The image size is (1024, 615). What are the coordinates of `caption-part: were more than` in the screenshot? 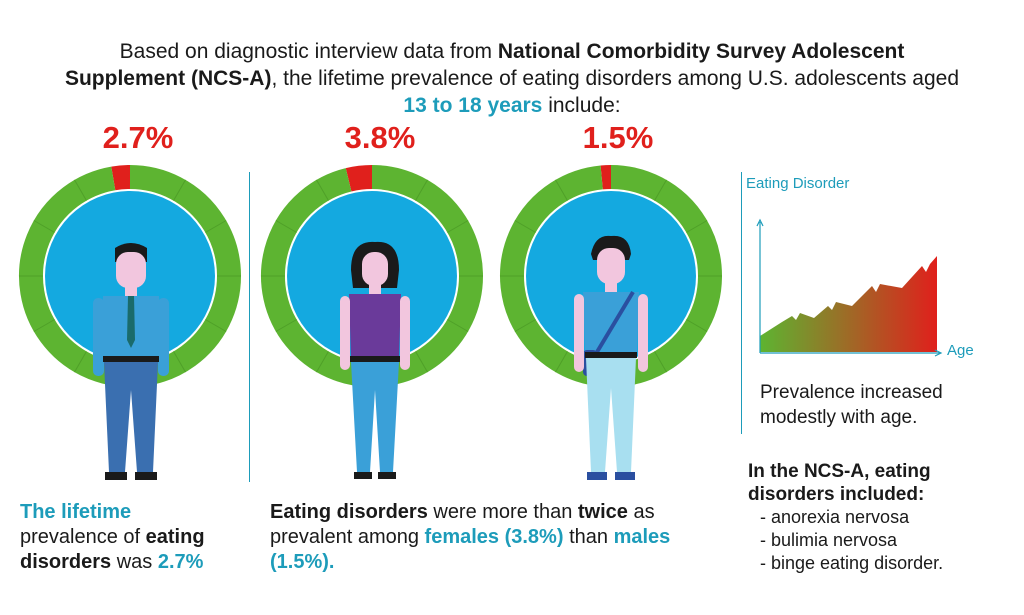 It's located at (502, 512).